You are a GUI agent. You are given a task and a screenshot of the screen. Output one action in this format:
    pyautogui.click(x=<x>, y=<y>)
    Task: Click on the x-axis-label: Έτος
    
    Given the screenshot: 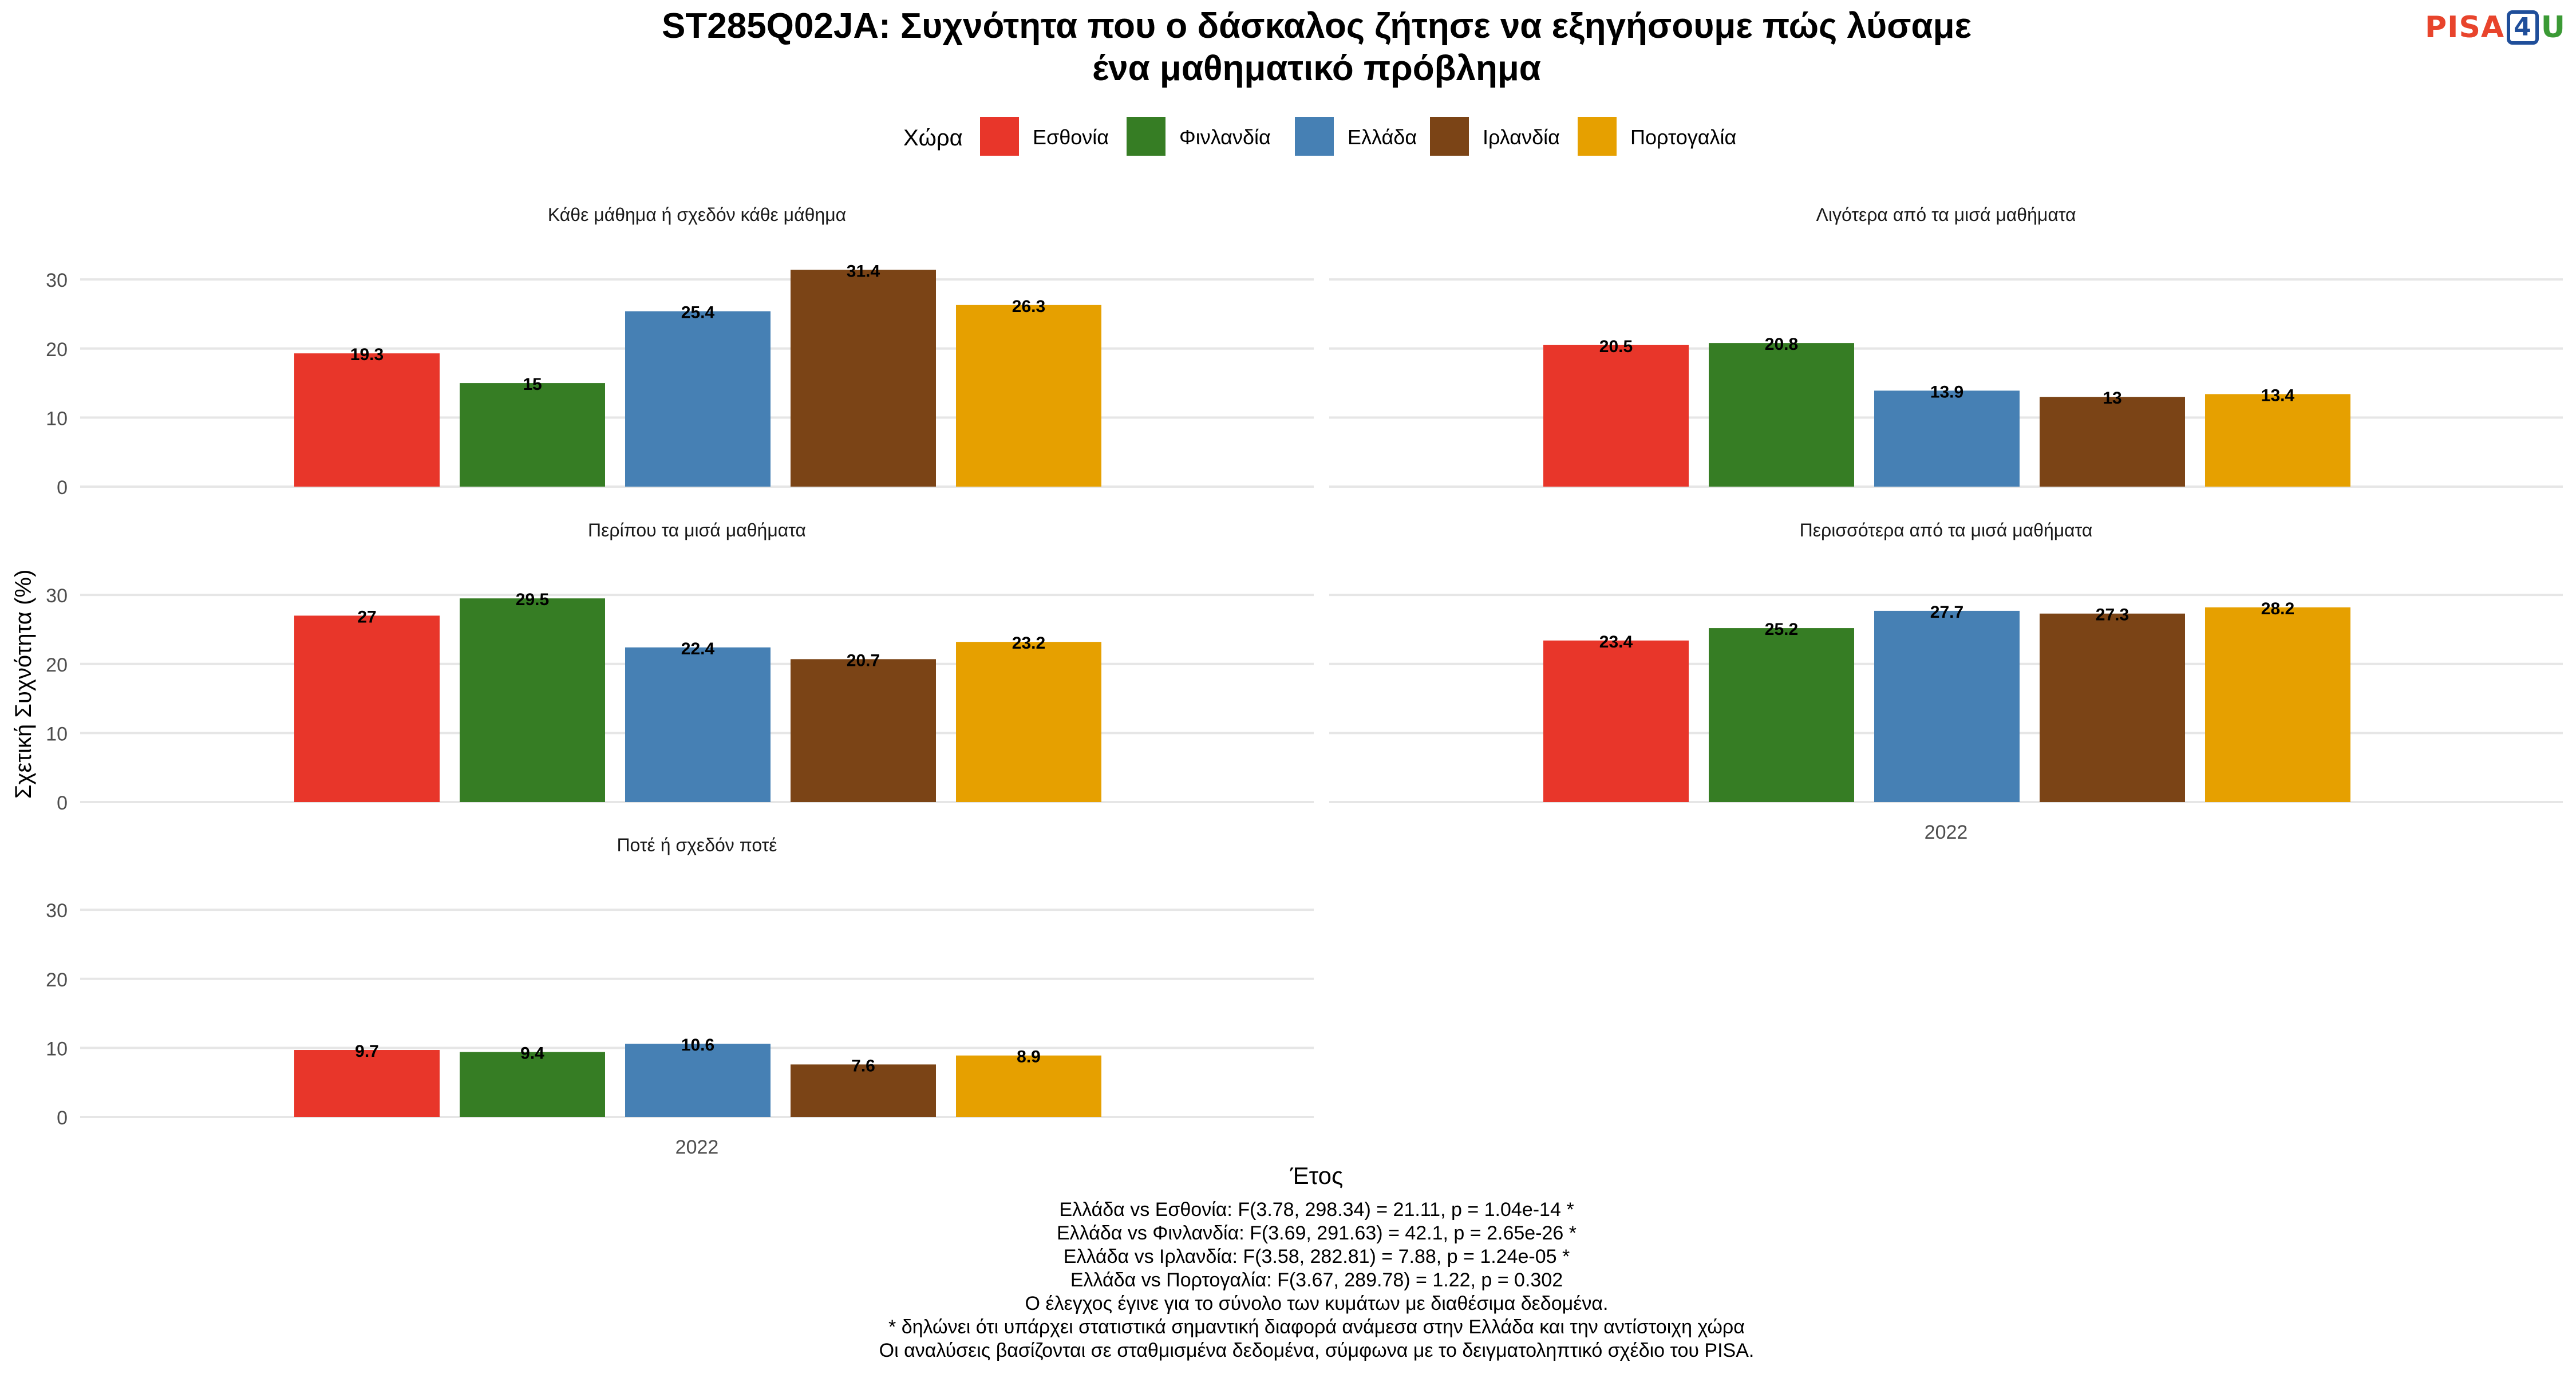 What is the action you would take?
    pyautogui.click(x=1317, y=1175)
    